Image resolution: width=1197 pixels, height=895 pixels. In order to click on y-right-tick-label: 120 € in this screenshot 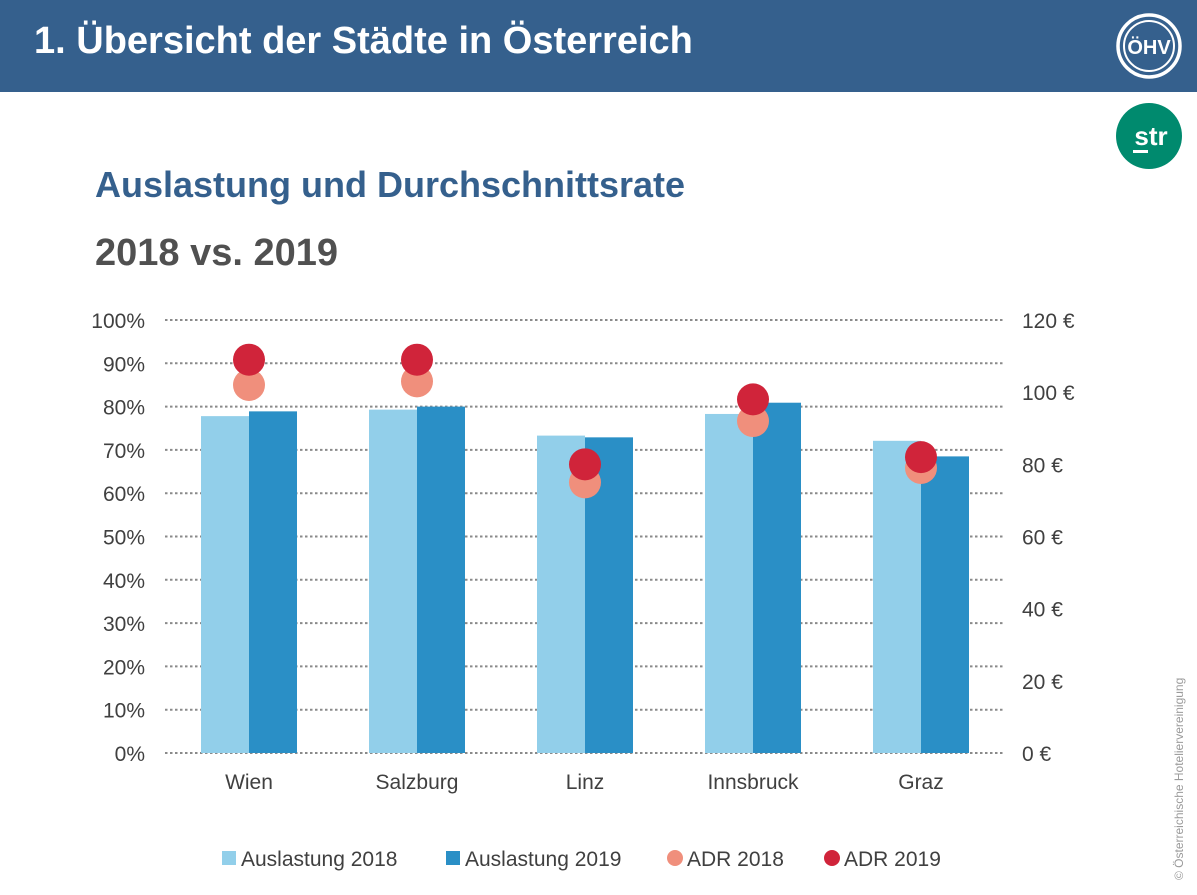, I will do `click(1048, 321)`.